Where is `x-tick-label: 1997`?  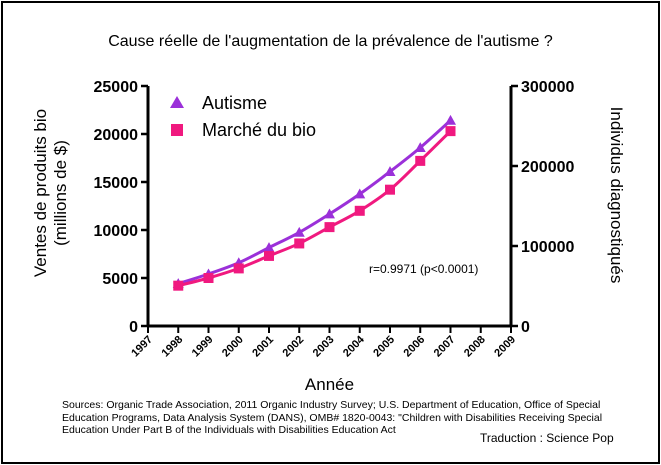
x-tick-label: 1997 is located at coordinates (142, 347).